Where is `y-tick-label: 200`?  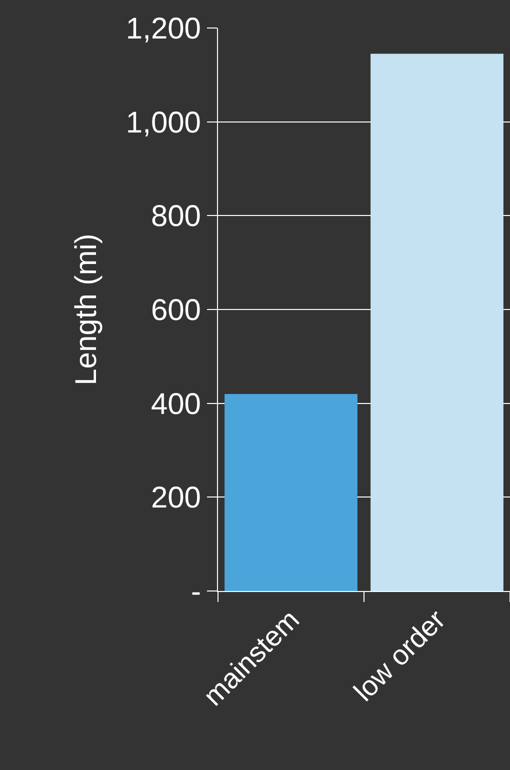 y-tick-label: 200 is located at coordinates (175, 498).